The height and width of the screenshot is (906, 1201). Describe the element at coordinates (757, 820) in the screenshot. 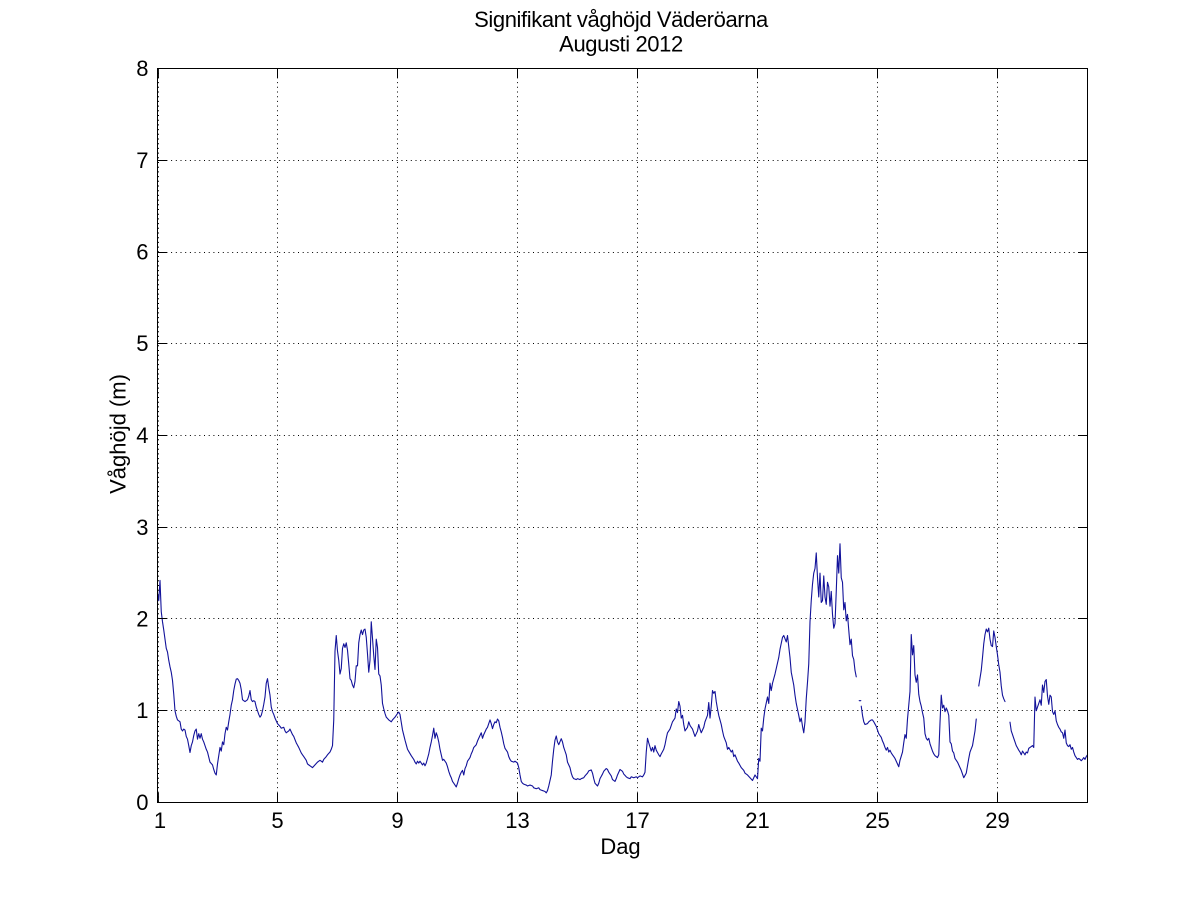

I see `svg-text: 21` at that location.